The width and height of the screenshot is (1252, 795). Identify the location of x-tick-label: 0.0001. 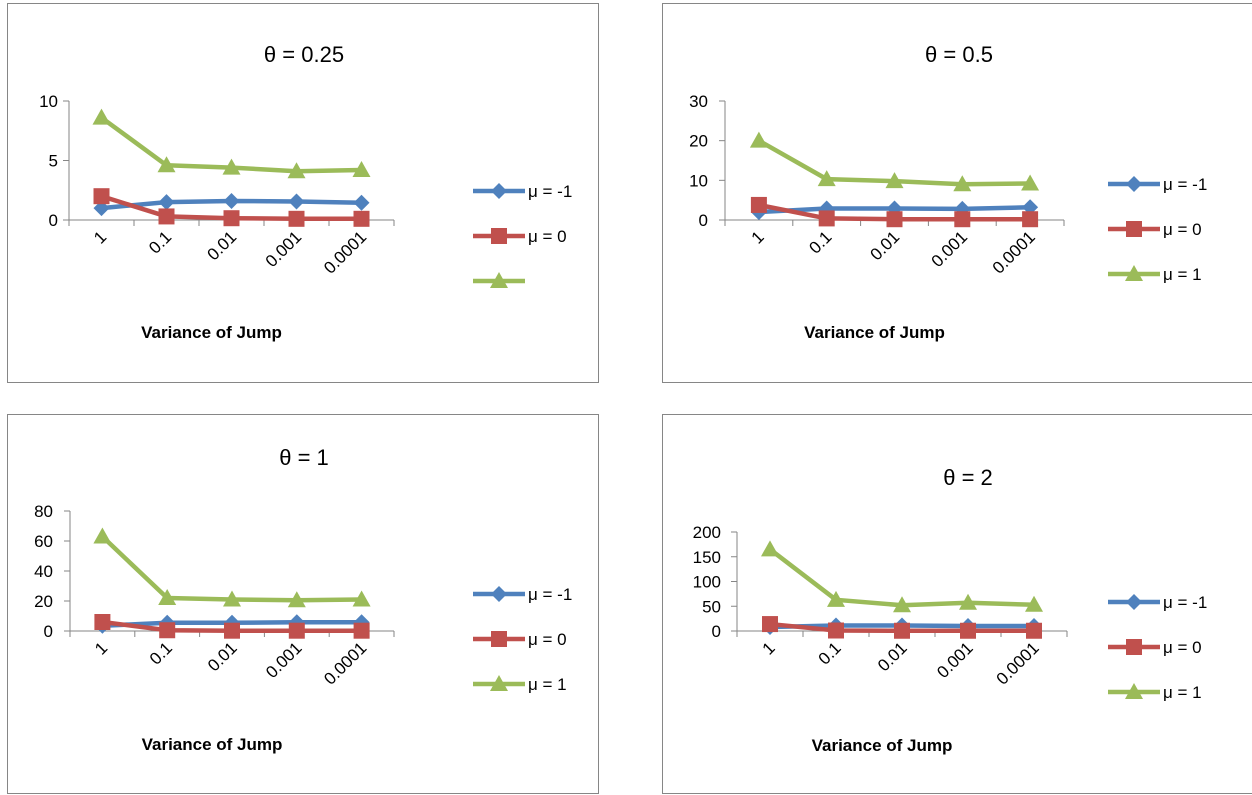
(345, 252).